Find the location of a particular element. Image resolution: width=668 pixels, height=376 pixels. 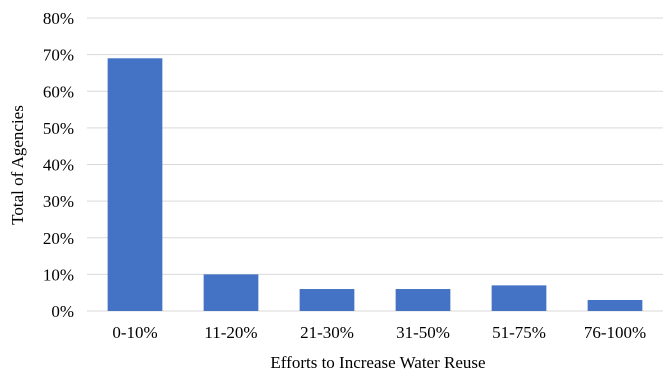

y-tick-label: 60% is located at coordinates (58, 91).